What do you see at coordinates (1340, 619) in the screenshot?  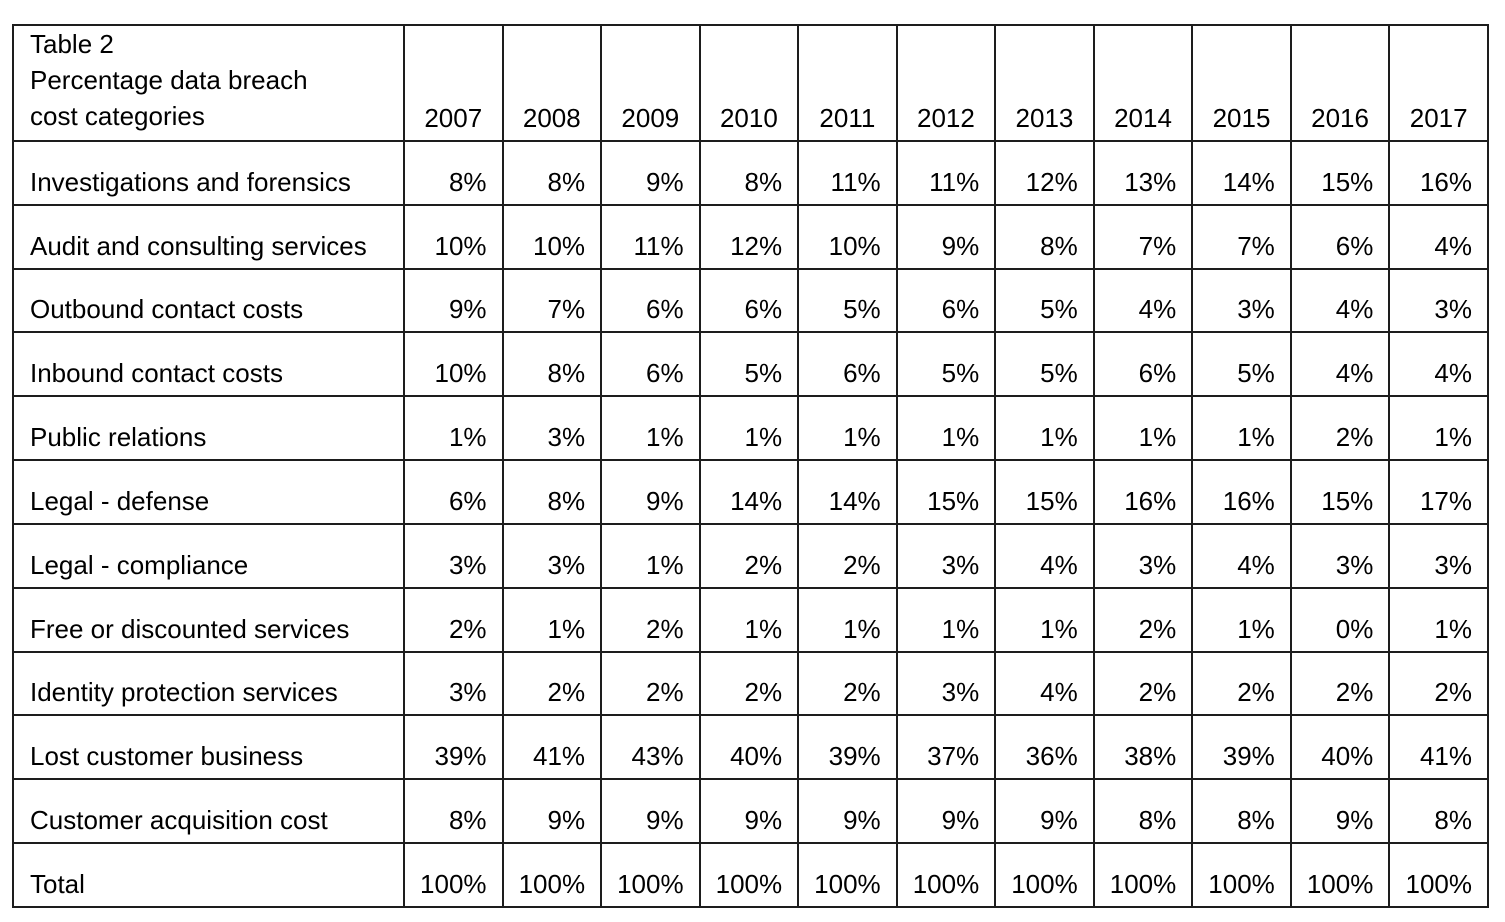 I see `cell-value: 0%` at bounding box center [1340, 619].